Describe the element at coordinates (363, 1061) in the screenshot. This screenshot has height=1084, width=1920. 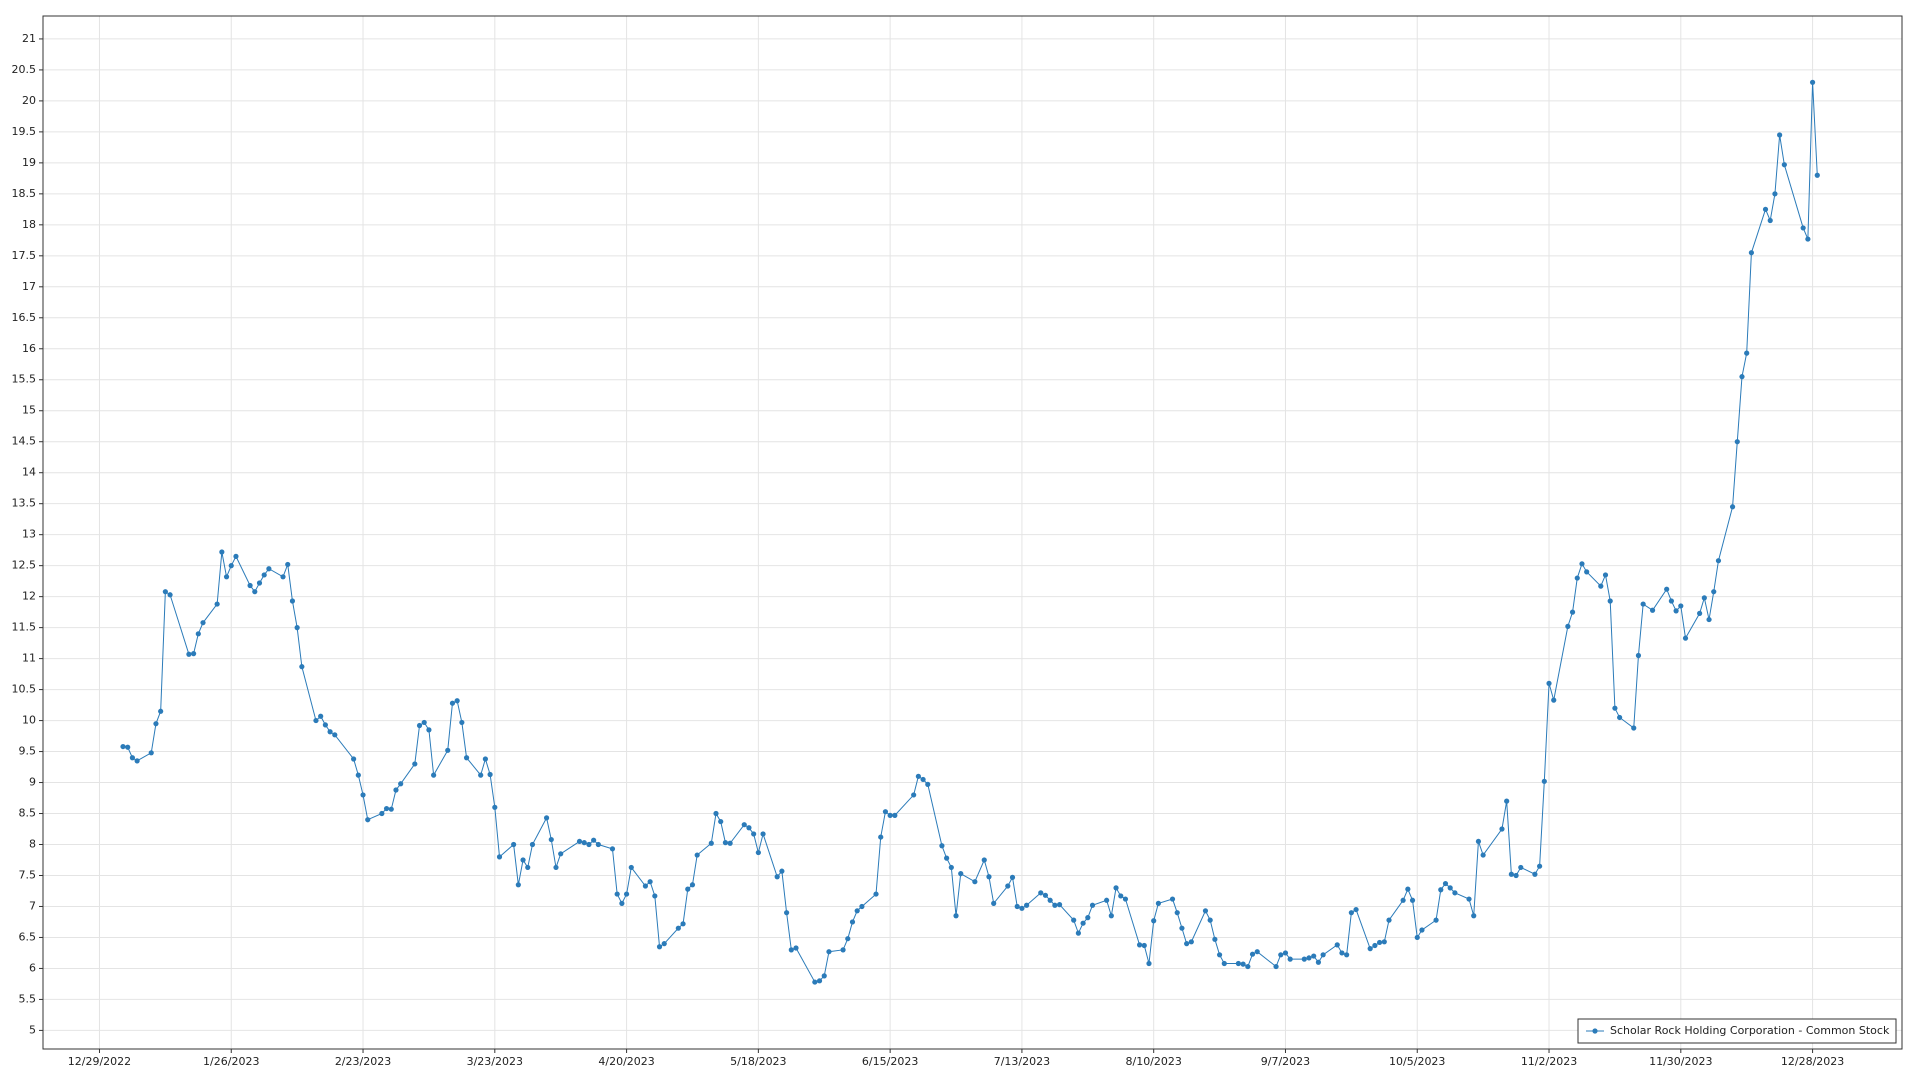
I see `x-tick-label: 2/23/2023` at that location.